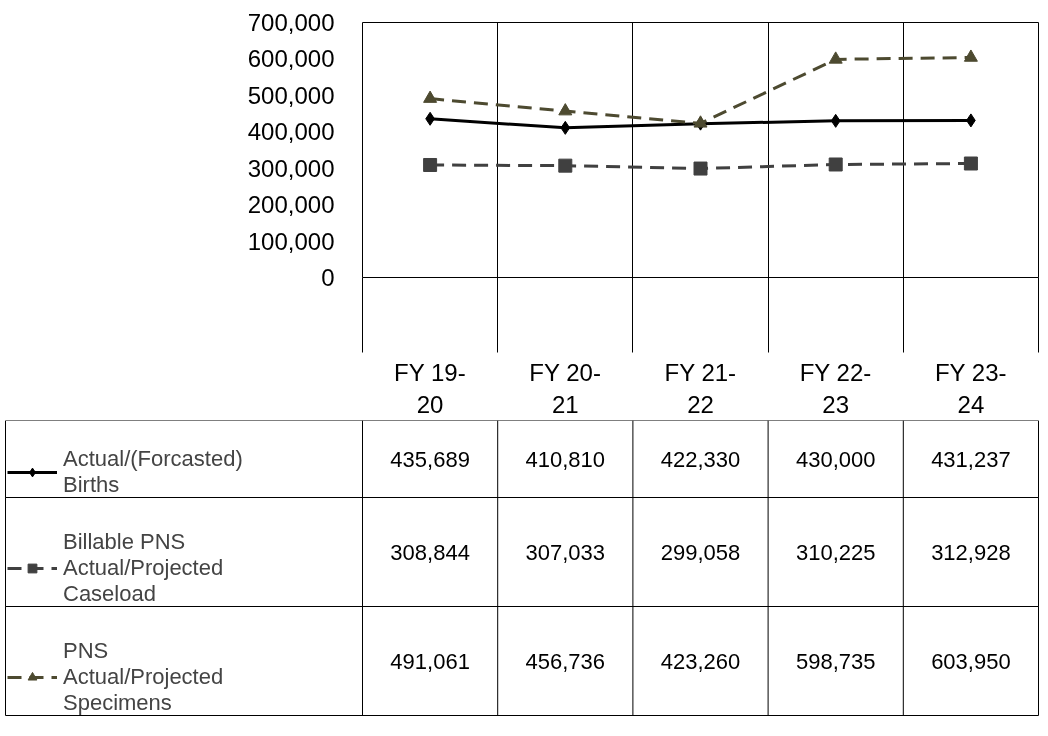 Image resolution: width=1048 pixels, height=736 pixels. Describe the element at coordinates (565, 661) in the screenshot. I see `data-label: 456,736` at that location.